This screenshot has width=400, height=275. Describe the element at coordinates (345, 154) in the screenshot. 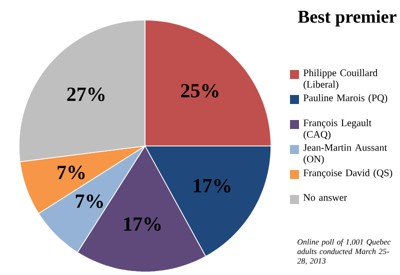

I see `legend-label: Jean-Martin Aussant (ON)` at that location.